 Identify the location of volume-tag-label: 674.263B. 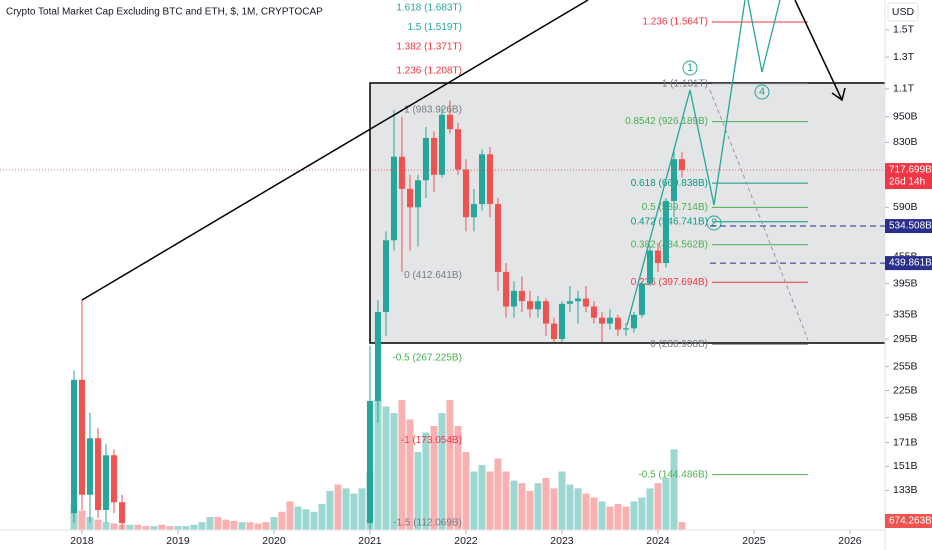
(910, 521).